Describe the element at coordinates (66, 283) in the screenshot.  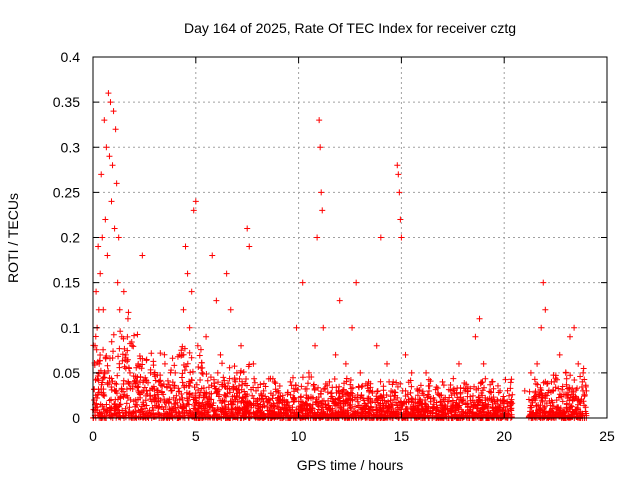
I see `y-tick-label: 0.15` at that location.